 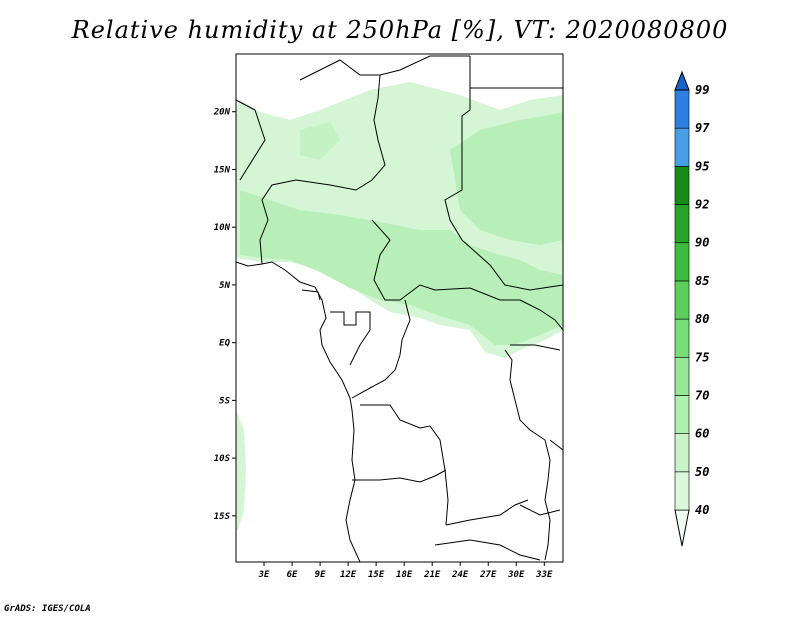 I want to click on humidity-region-nw, so click(x=320, y=141).